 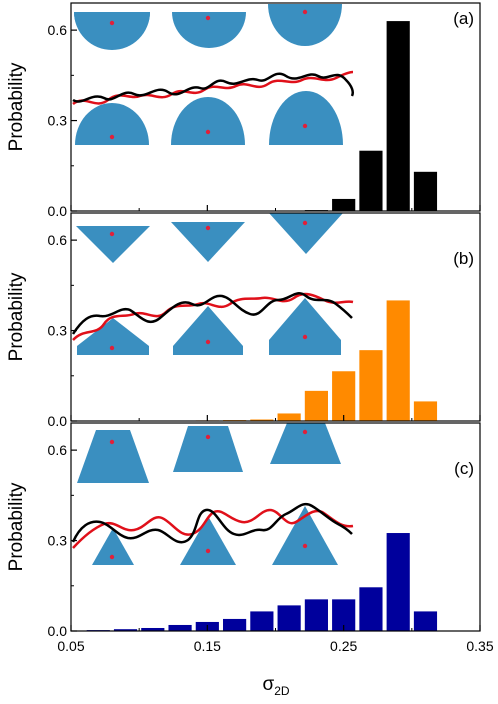 What do you see at coordinates (343, 646) in the screenshot?
I see `x-tick-label: 0.25` at bounding box center [343, 646].